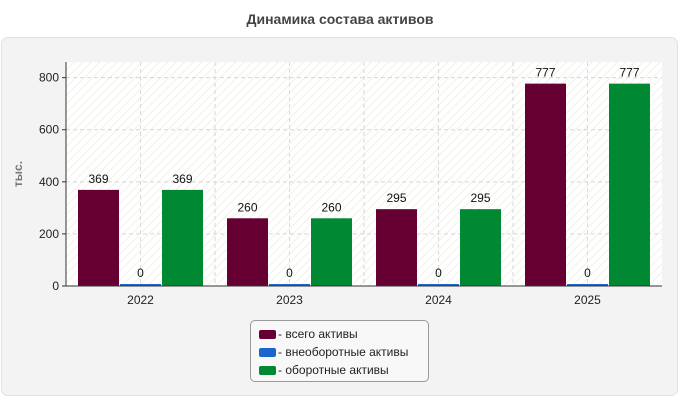  I want to click on legend-label: оборотные активы, so click(337, 370).